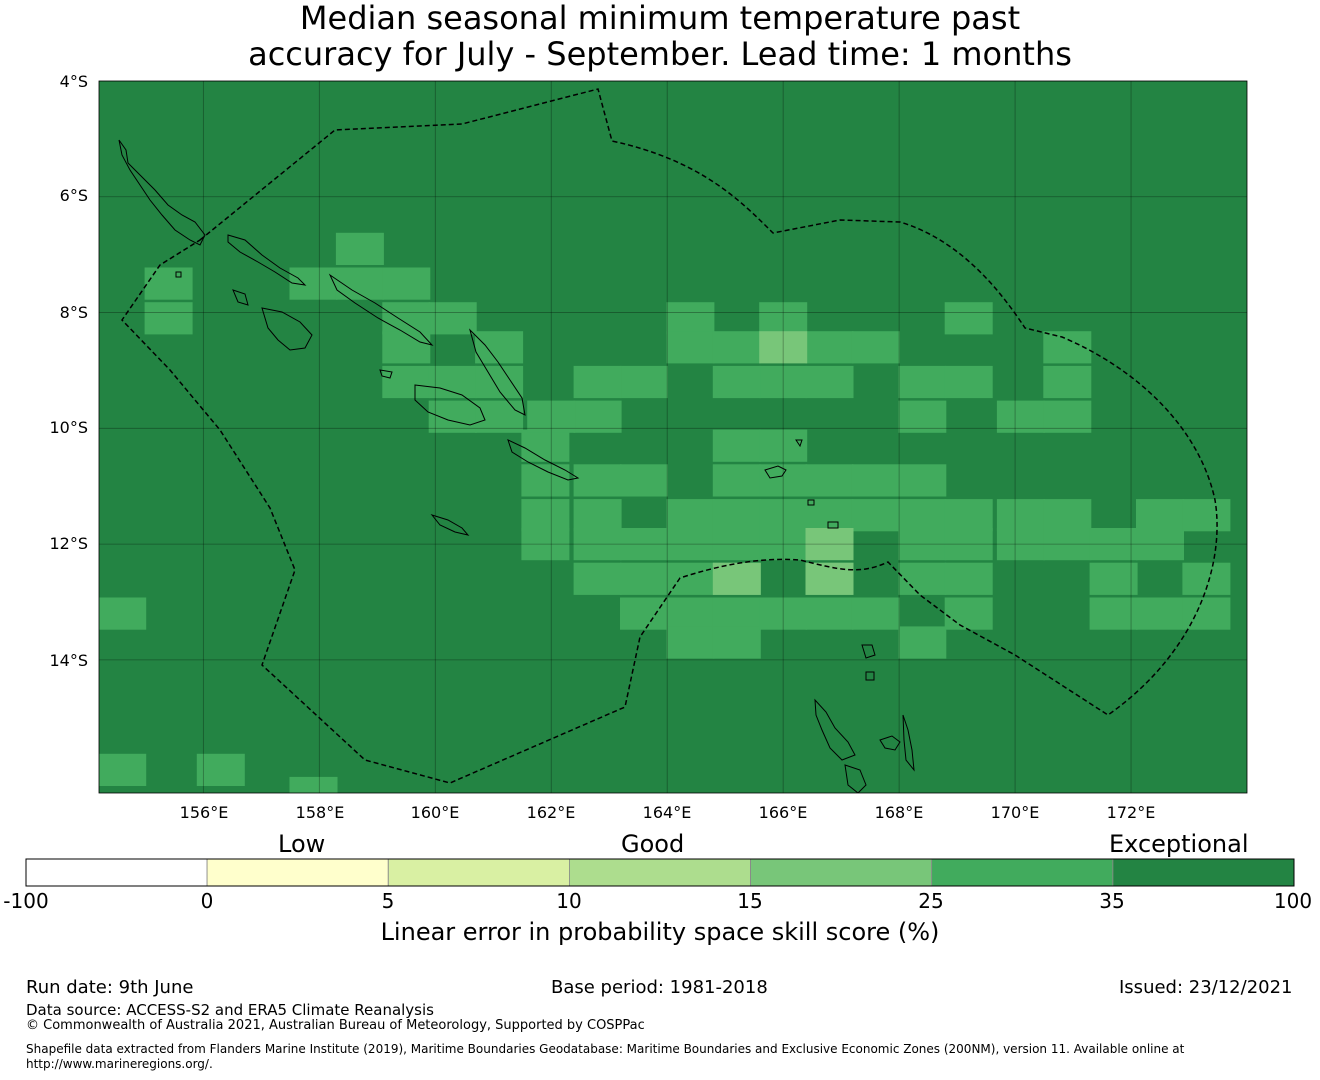 This screenshot has height=1080, width=1320. What do you see at coordinates (73, 312) in the screenshot?
I see `lat-label-8s: 8°S` at bounding box center [73, 312].